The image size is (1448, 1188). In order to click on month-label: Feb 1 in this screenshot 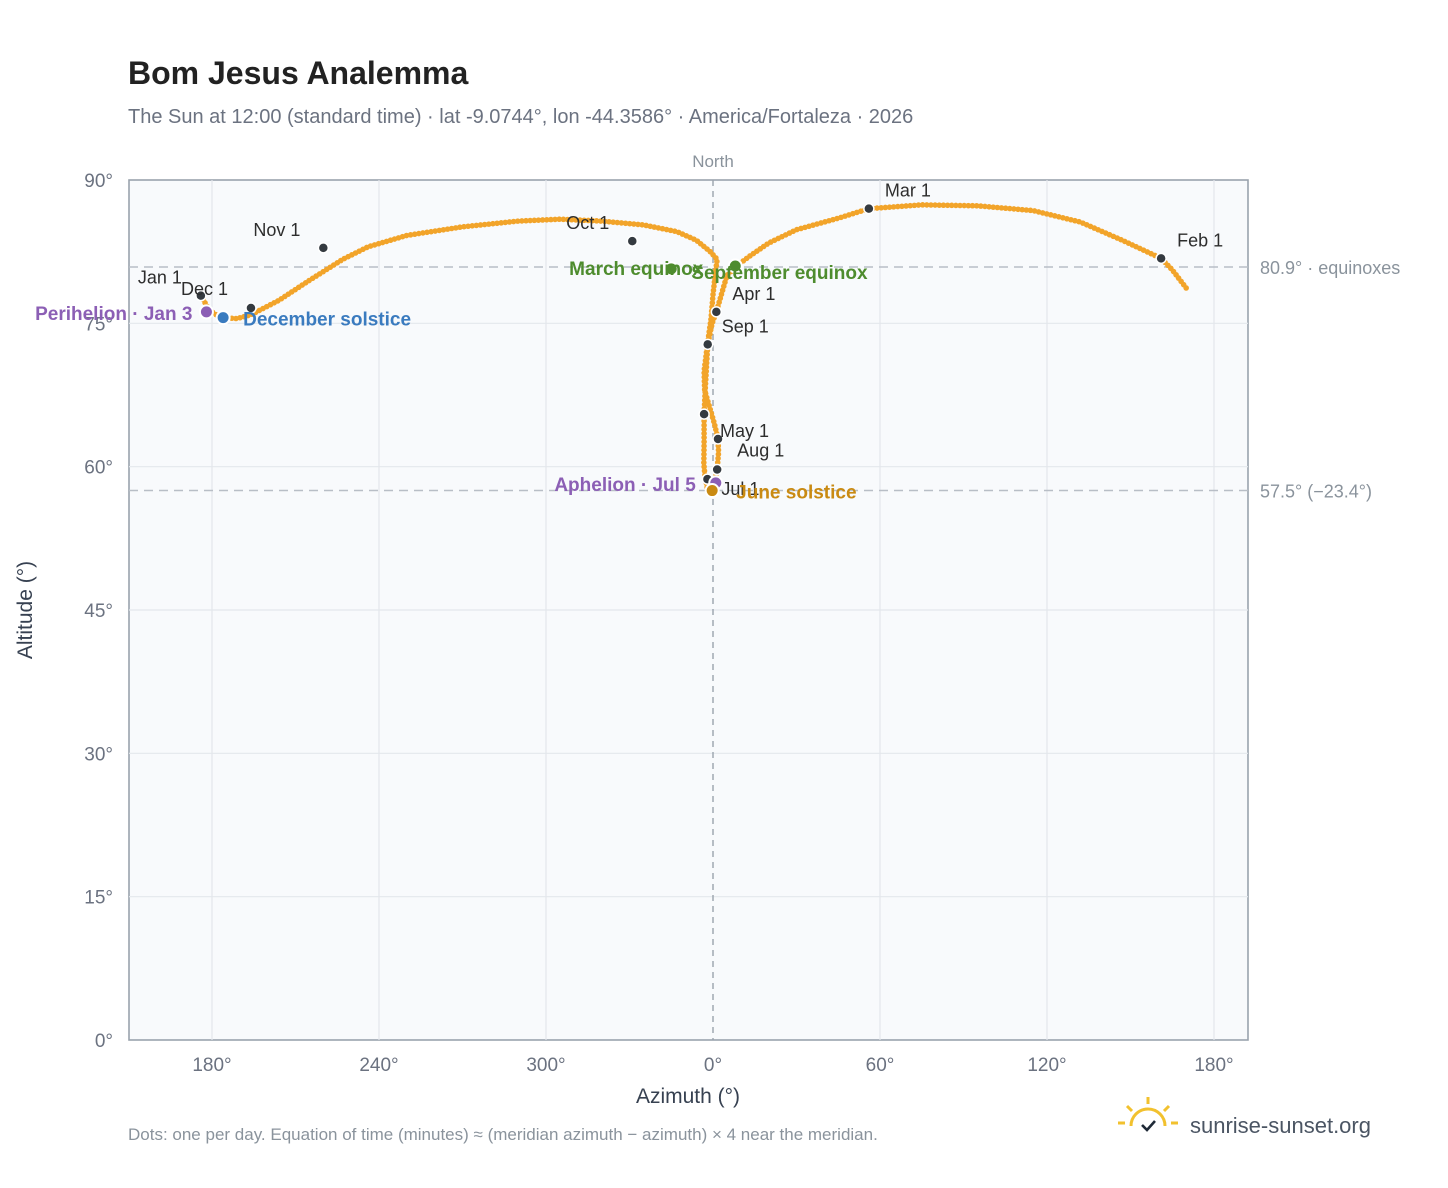, I will do `click(1200, 240)`.